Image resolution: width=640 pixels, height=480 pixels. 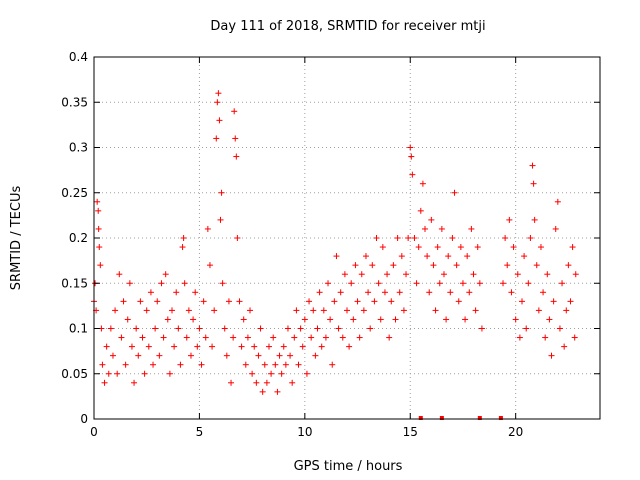 I want to click on y-tick-label: 0.3, so click(x=78, y=148).